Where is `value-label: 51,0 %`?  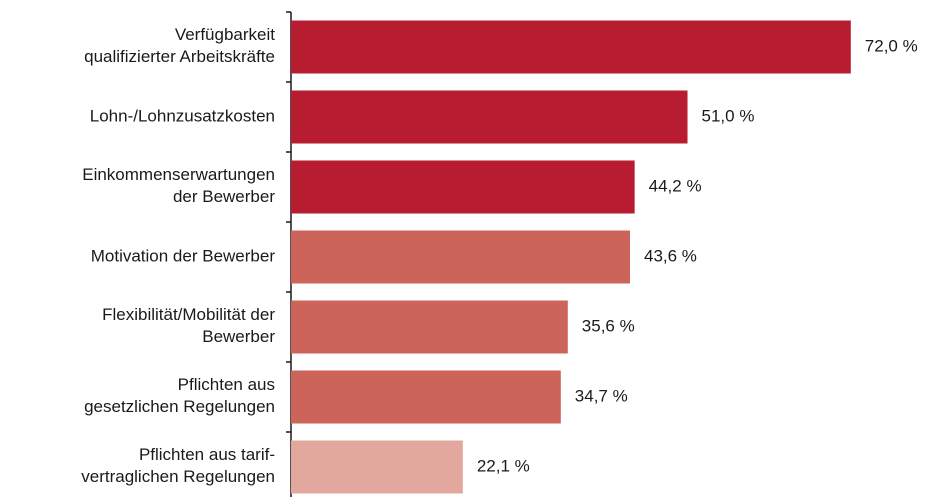 value-label: 51,0 % is located at coordinates (728, 115).